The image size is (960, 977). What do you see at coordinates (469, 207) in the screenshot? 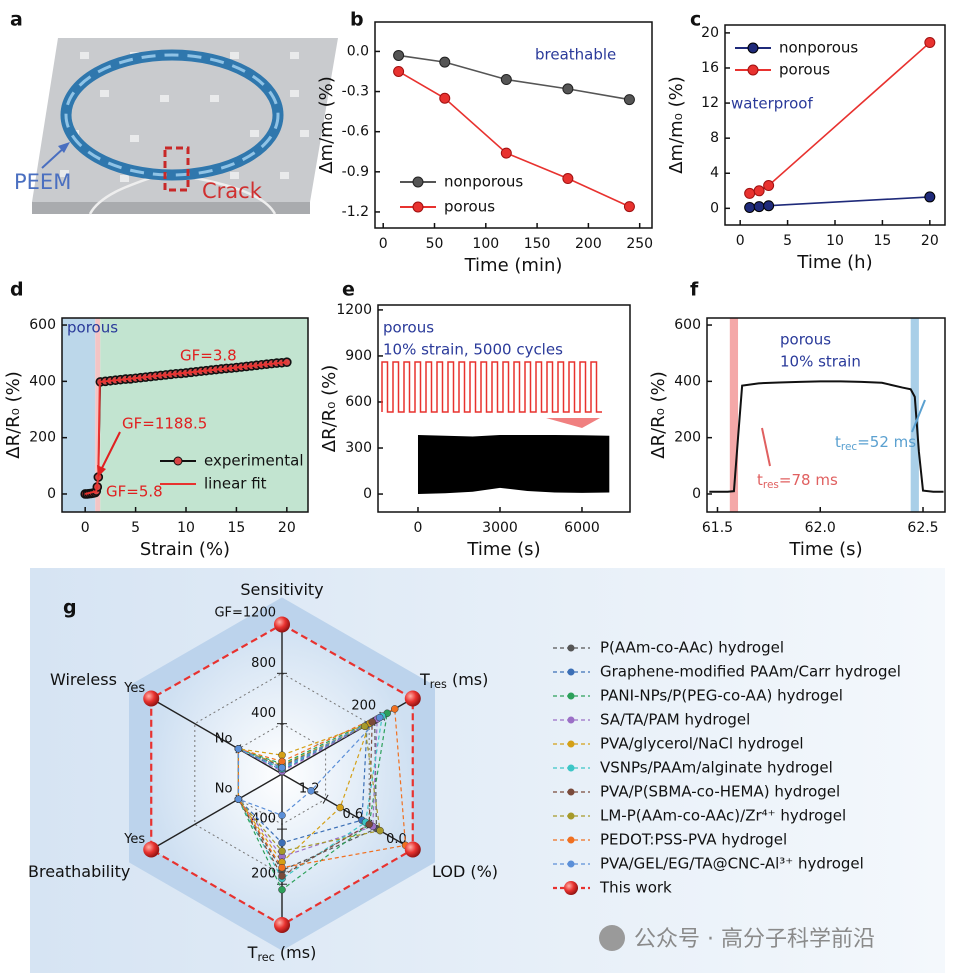
I see `legend-label: porous` at bounding box center [469, 207].